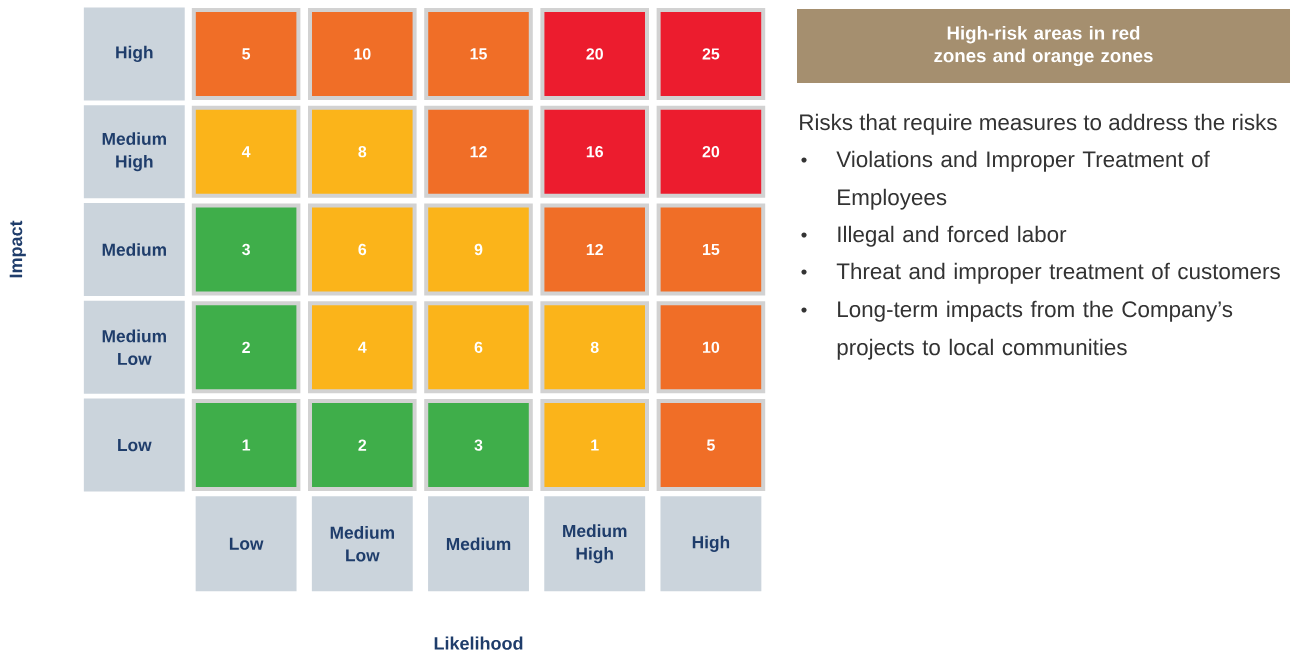 This screenshot has width=1300, height=658. Describe the element at coordinates (478, 643) in the screenshot. I see `x-axis-title: Likelihood` at that location.